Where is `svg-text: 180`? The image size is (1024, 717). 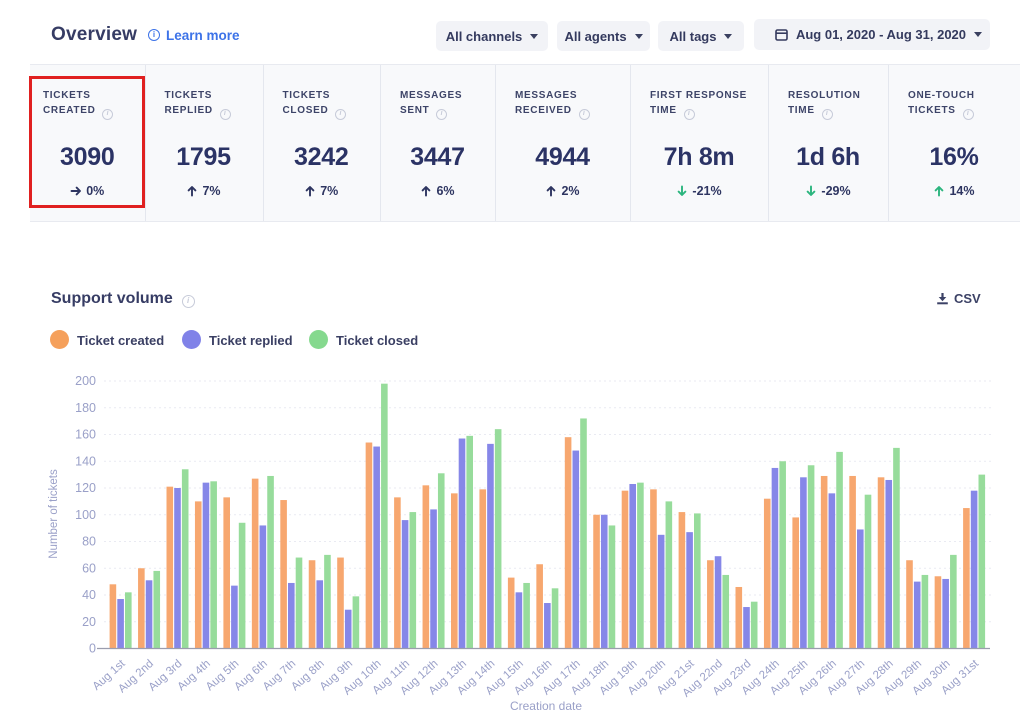
svg-text: 180 is located at coordinates (85, 408).